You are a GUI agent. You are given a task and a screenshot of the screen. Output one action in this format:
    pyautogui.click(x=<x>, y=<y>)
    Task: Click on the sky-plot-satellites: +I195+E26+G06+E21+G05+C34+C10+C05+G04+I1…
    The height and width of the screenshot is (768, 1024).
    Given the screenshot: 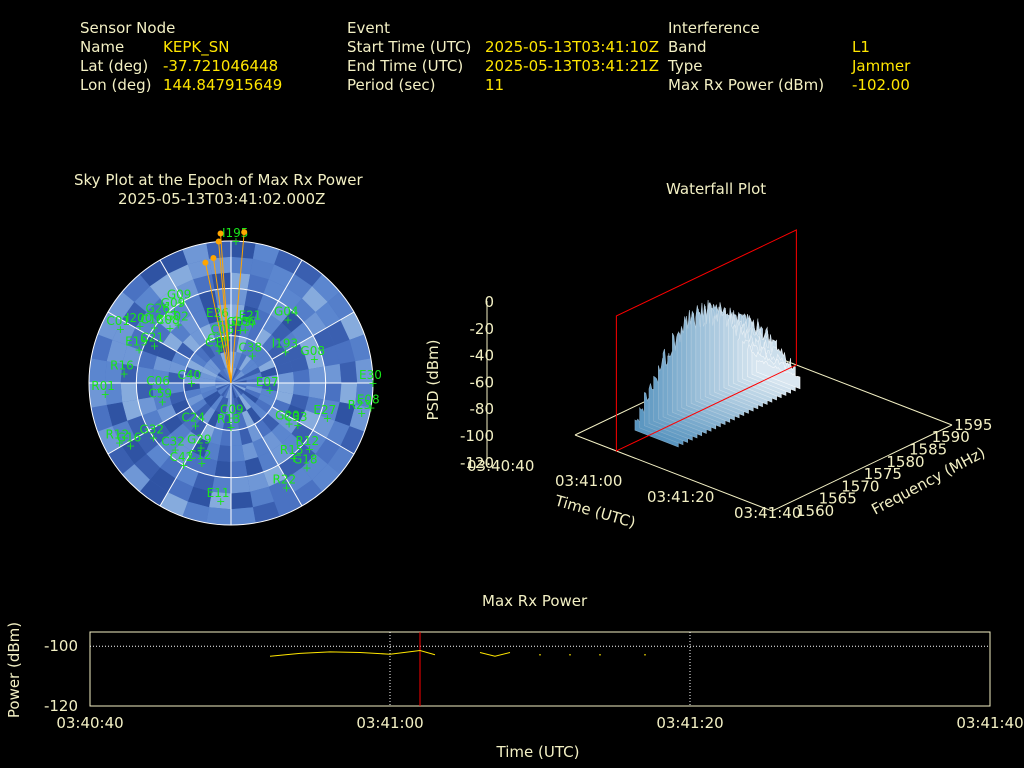 What is the action you would take?
    pyautogui.click(x=236, y=367)
    